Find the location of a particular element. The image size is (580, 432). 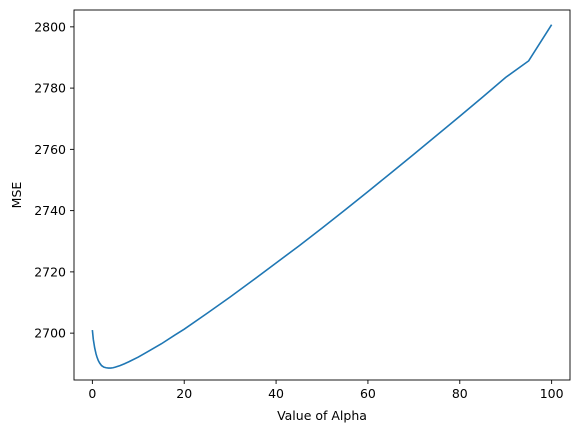

x-axis-label: Value of Alpha is located at coordinates (322, 415).